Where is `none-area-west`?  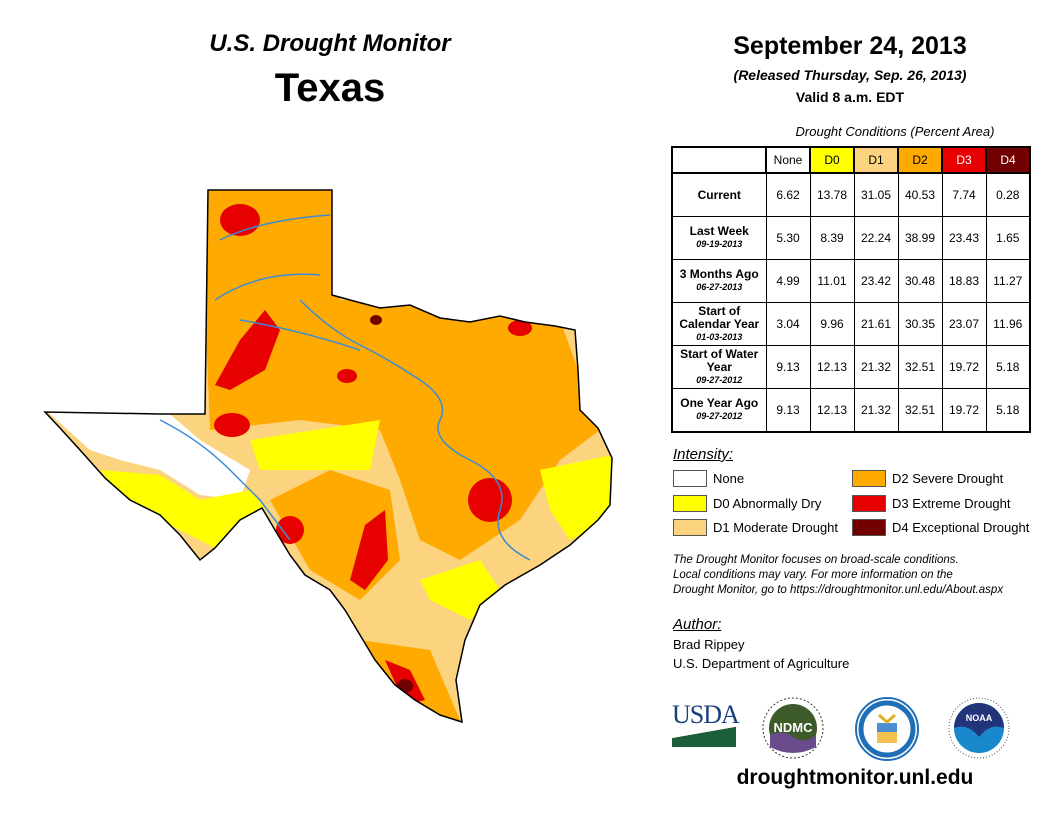
none-area-west is located at coordinates (147, 452).